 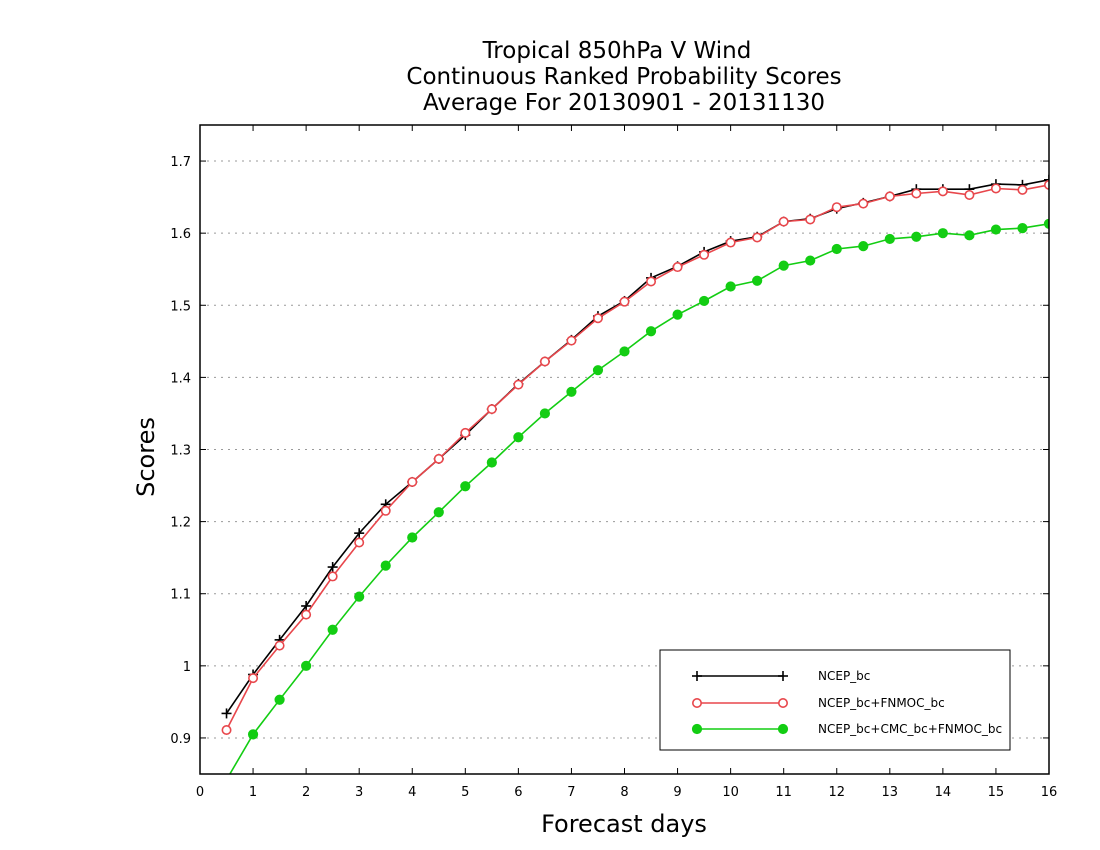 What do you see at coordinates (1049, 792) in the screenshot?
I see `x-tick-label-16: 16` at bounding box center [1049, 792].